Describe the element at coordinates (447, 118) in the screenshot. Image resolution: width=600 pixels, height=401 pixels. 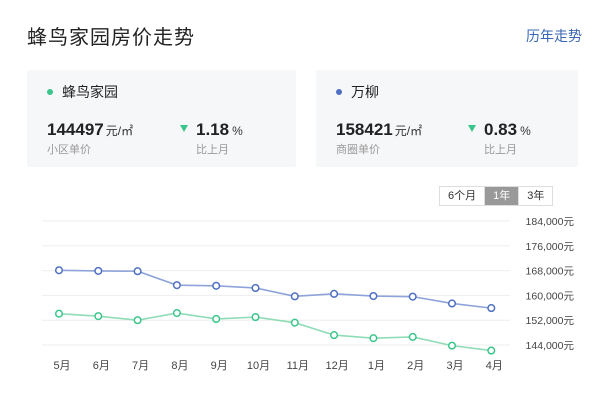
I see `district-price-card: 万柳 158421 元/㎡ 商圈单价 0.83% 比上月` at that location.